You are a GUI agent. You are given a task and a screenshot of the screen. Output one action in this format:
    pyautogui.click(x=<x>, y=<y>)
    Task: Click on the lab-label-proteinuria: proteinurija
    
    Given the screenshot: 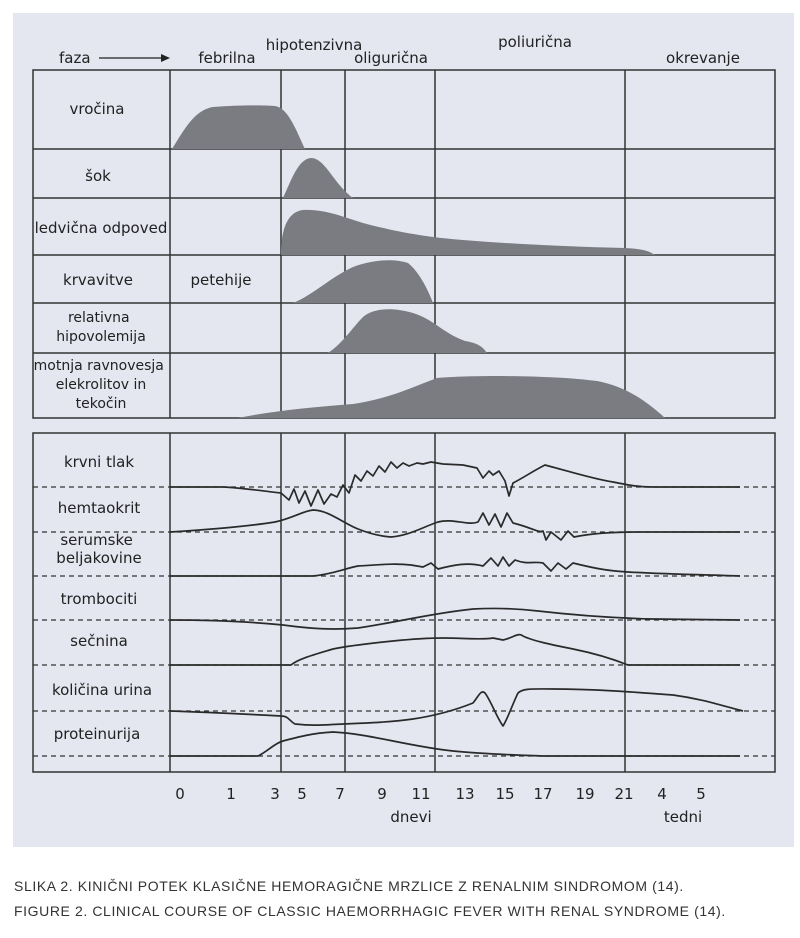 What is the action you would take?
    pyautogui.click(x=97, y=734)
    